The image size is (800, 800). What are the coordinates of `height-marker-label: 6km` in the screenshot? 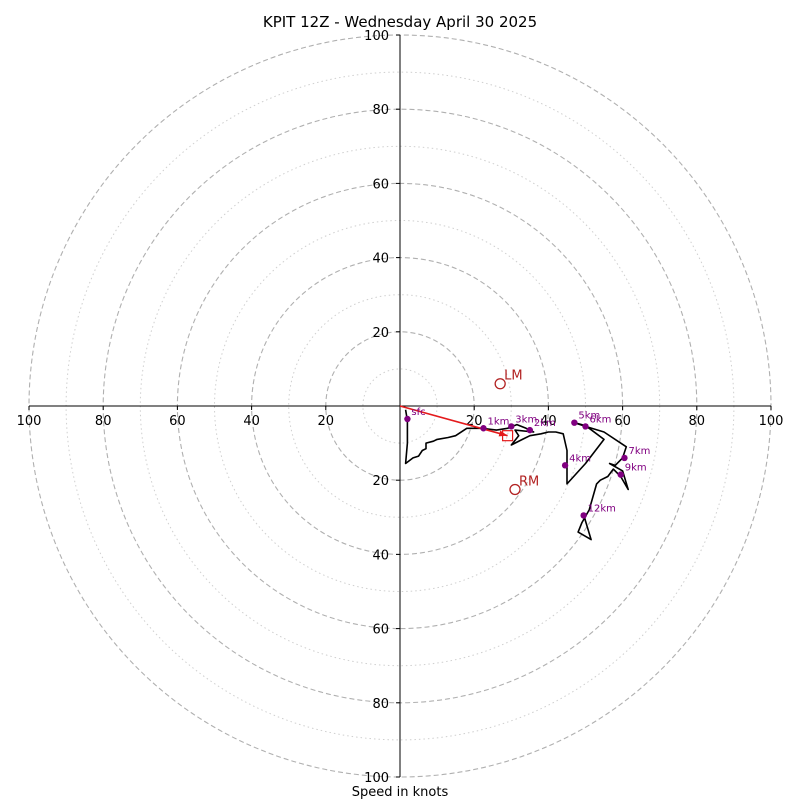 It's located at (601, 419).